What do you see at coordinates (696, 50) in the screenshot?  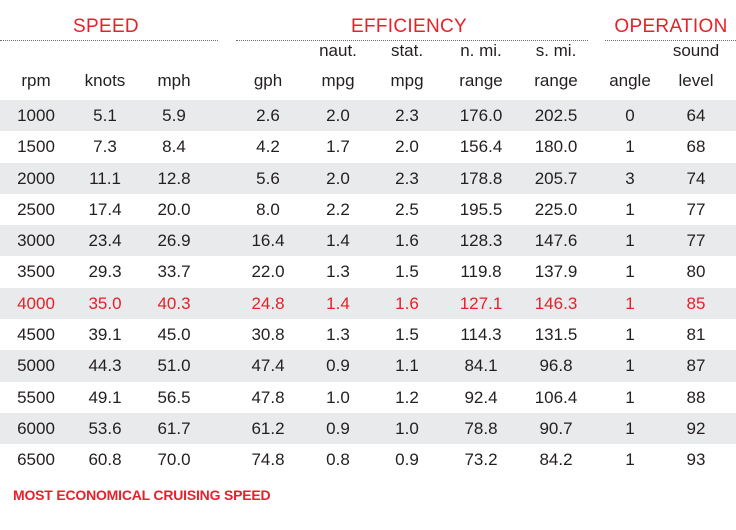 I see `header-top-sound-level: sound` at bounding box center [696, 50].